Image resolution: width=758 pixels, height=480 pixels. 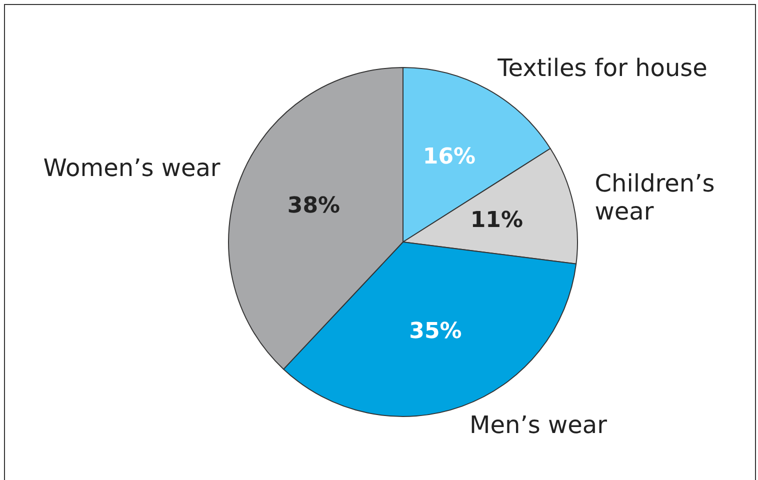 What do you see at coordinates (539, 425) in the screenshot?
I see `slice-label: Men’s wear` at bounding box center [539, 425].